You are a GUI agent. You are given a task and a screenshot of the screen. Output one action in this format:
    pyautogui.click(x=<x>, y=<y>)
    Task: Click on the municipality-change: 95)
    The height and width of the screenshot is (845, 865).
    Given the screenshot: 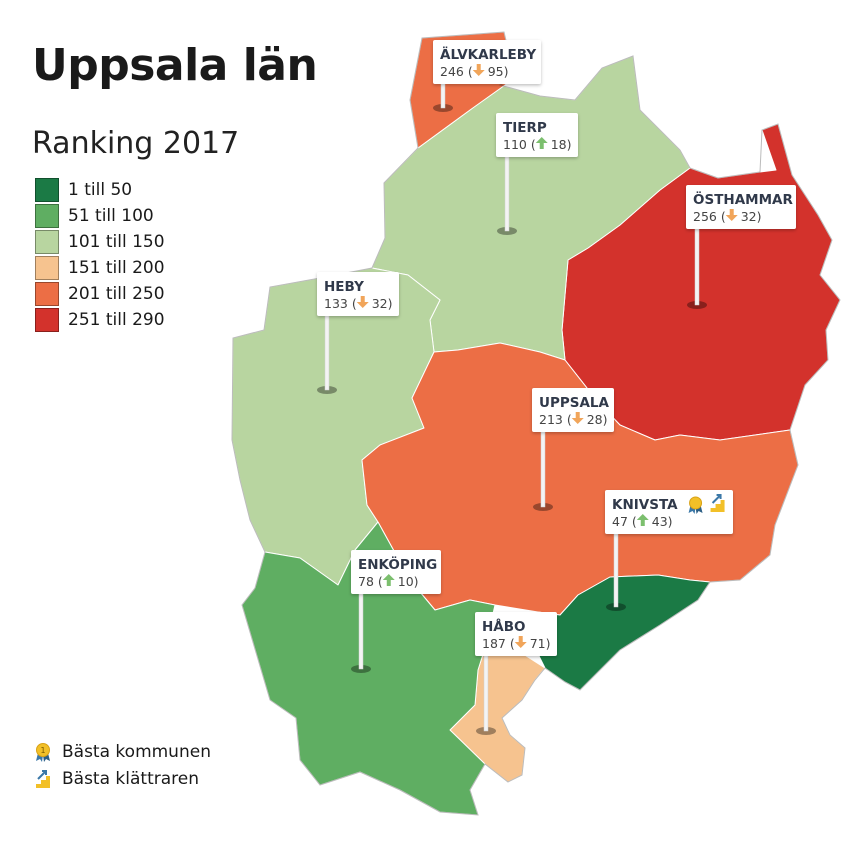 What is the action you would take?
    pyautogui.click(x=498, y=71)
    